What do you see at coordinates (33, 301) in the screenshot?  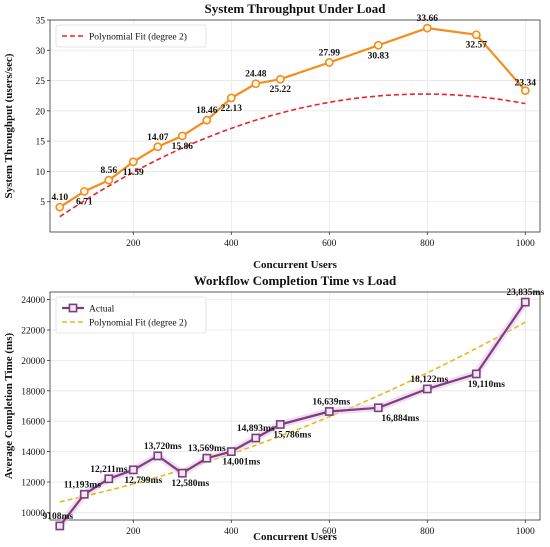 I see `y-tick-label: 24000` at bounding box center [33, 301].